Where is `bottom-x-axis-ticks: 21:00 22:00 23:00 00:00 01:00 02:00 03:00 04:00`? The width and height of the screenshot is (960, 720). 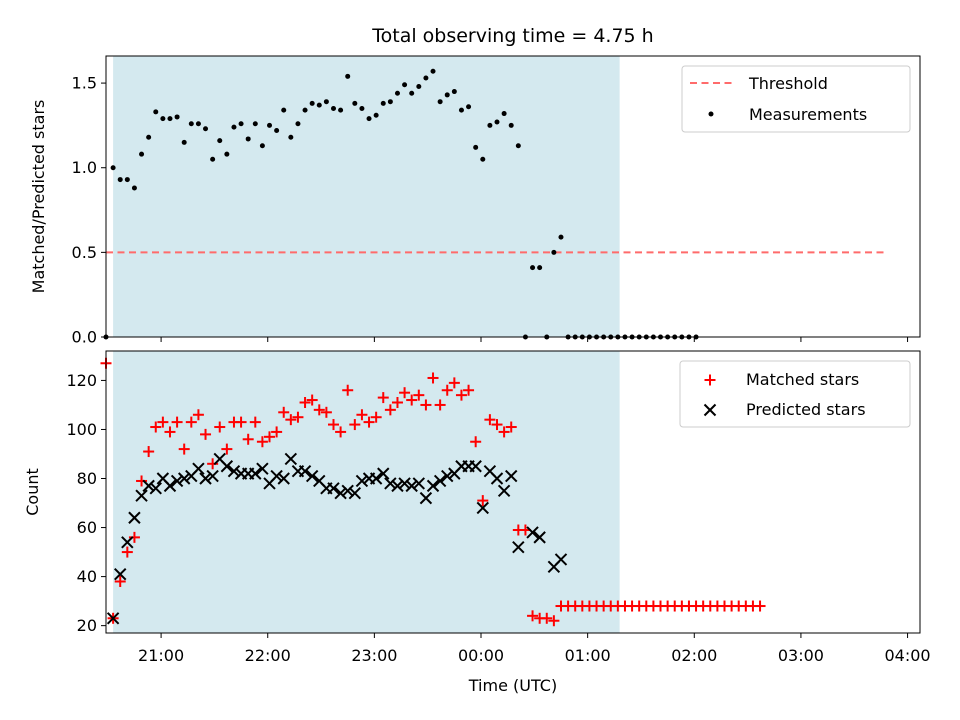 bottom-x-axis-ticks: 21:00 22:00 23:00 00:00 01:00 02:00 03:00 04:00 is located at coordinates (534, 649).